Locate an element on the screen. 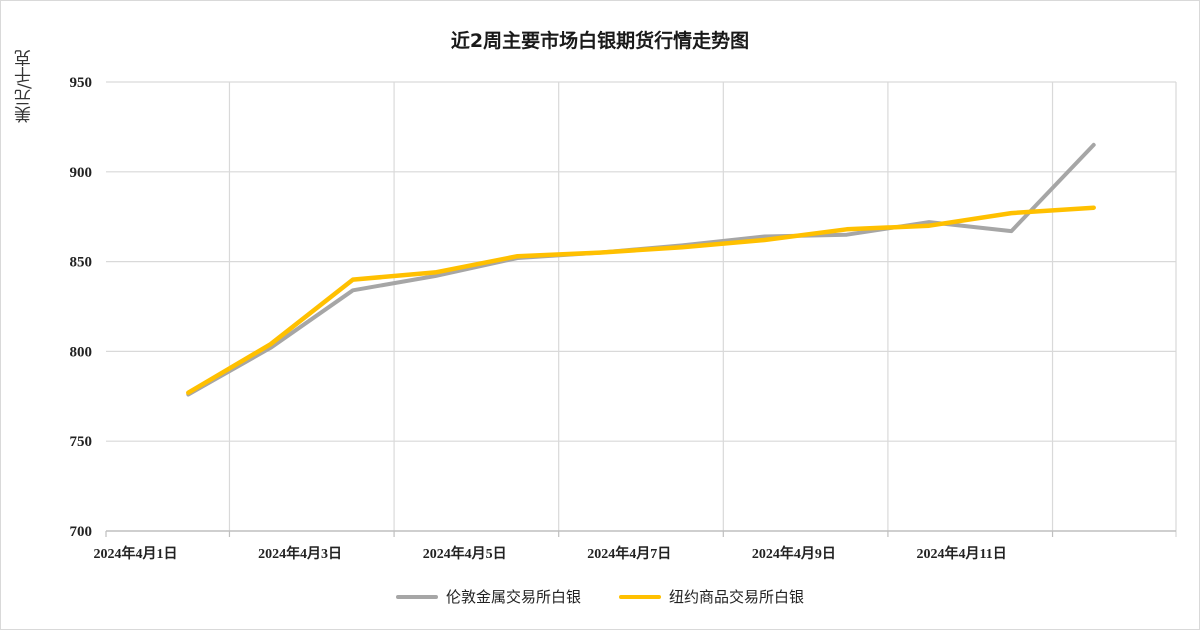 This screenshot has width=1200, height=630. legend-label-comex: 纽约商品交易所白银 is located at coordinates (737, 597).